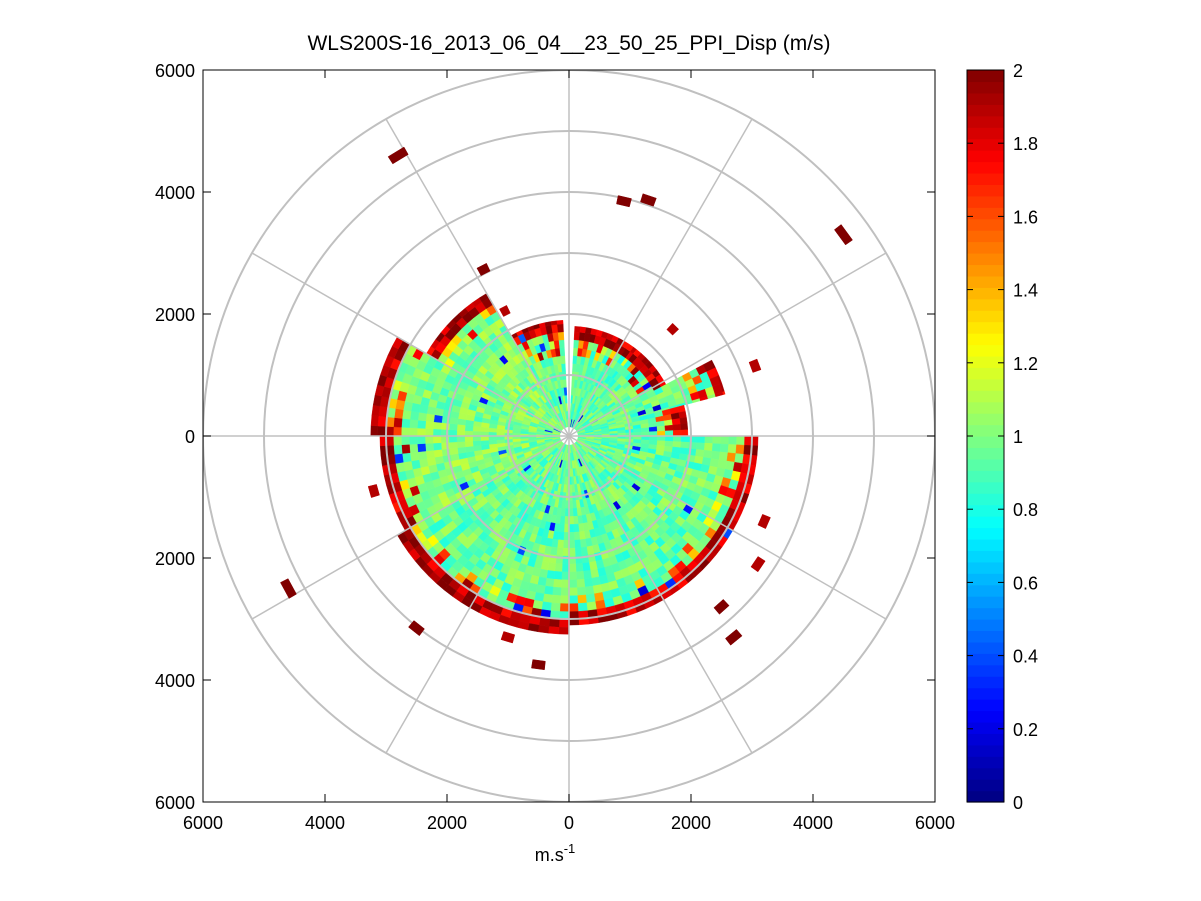 The height and width of the screenshot is (901, 1201). I want to click on ppi-data-layer, so click(564, 464).